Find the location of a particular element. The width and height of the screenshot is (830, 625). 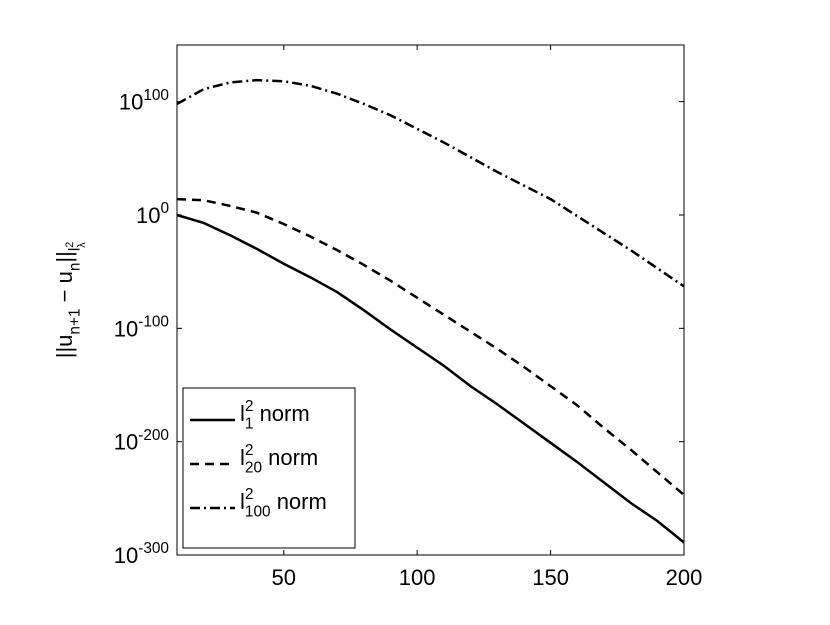

y-tick-label: 100 is located at coordinates (152, 214).